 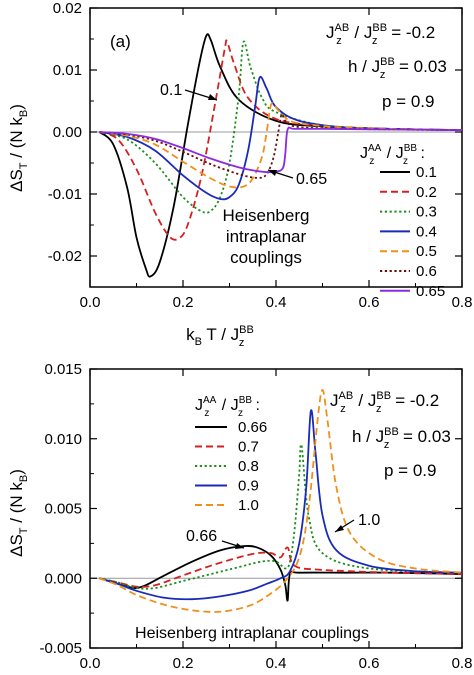 What do you see at coordinates (426, 212) in the screenshot?
I see `legend-label: 0.3` at bounding box center [426, 212].